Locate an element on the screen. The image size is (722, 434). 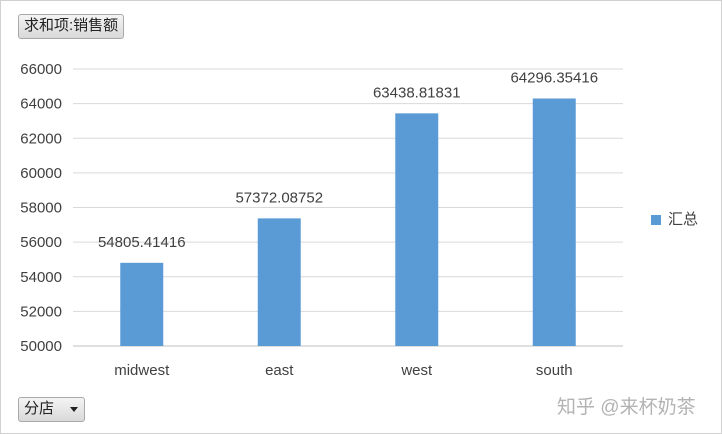
data-label: 57372.08752 is located at coordinates (279, 197).